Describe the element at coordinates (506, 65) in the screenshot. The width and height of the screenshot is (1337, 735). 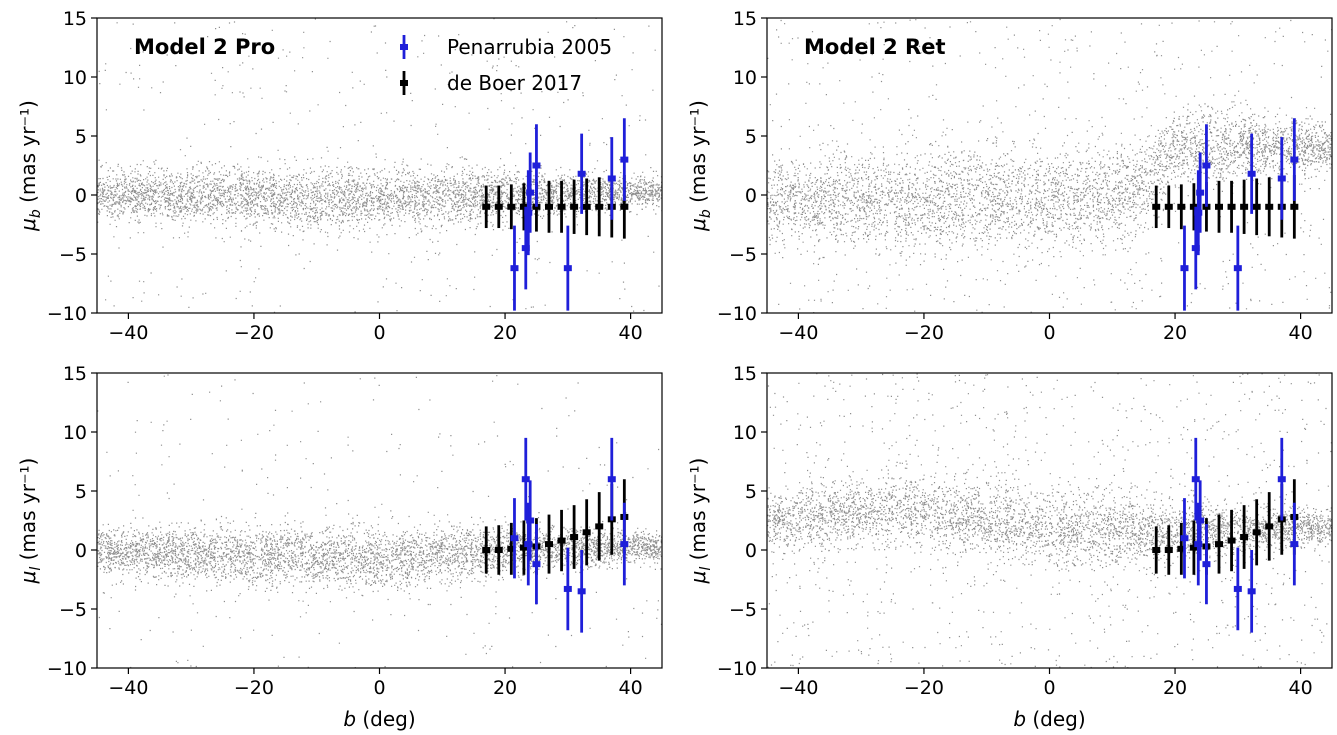
I see `legend: Penarrubia 2005 de Boer 2017` at that location.